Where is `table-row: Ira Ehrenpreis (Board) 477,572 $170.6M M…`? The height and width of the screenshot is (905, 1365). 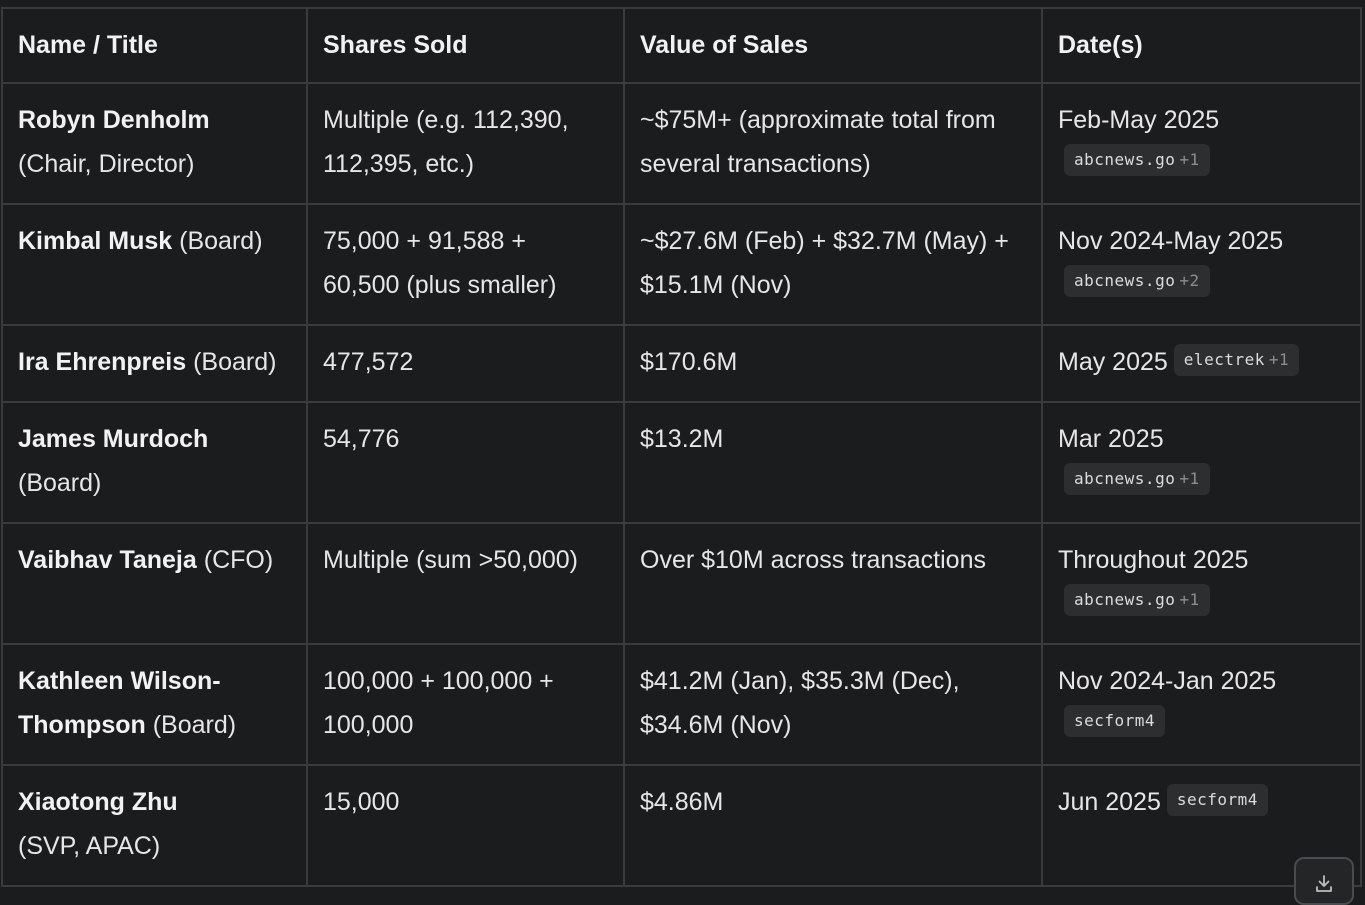
table-row: Ira Ehrenpreis (Board) 477,572 $170.6M M… is located at coordinates (681, 363).